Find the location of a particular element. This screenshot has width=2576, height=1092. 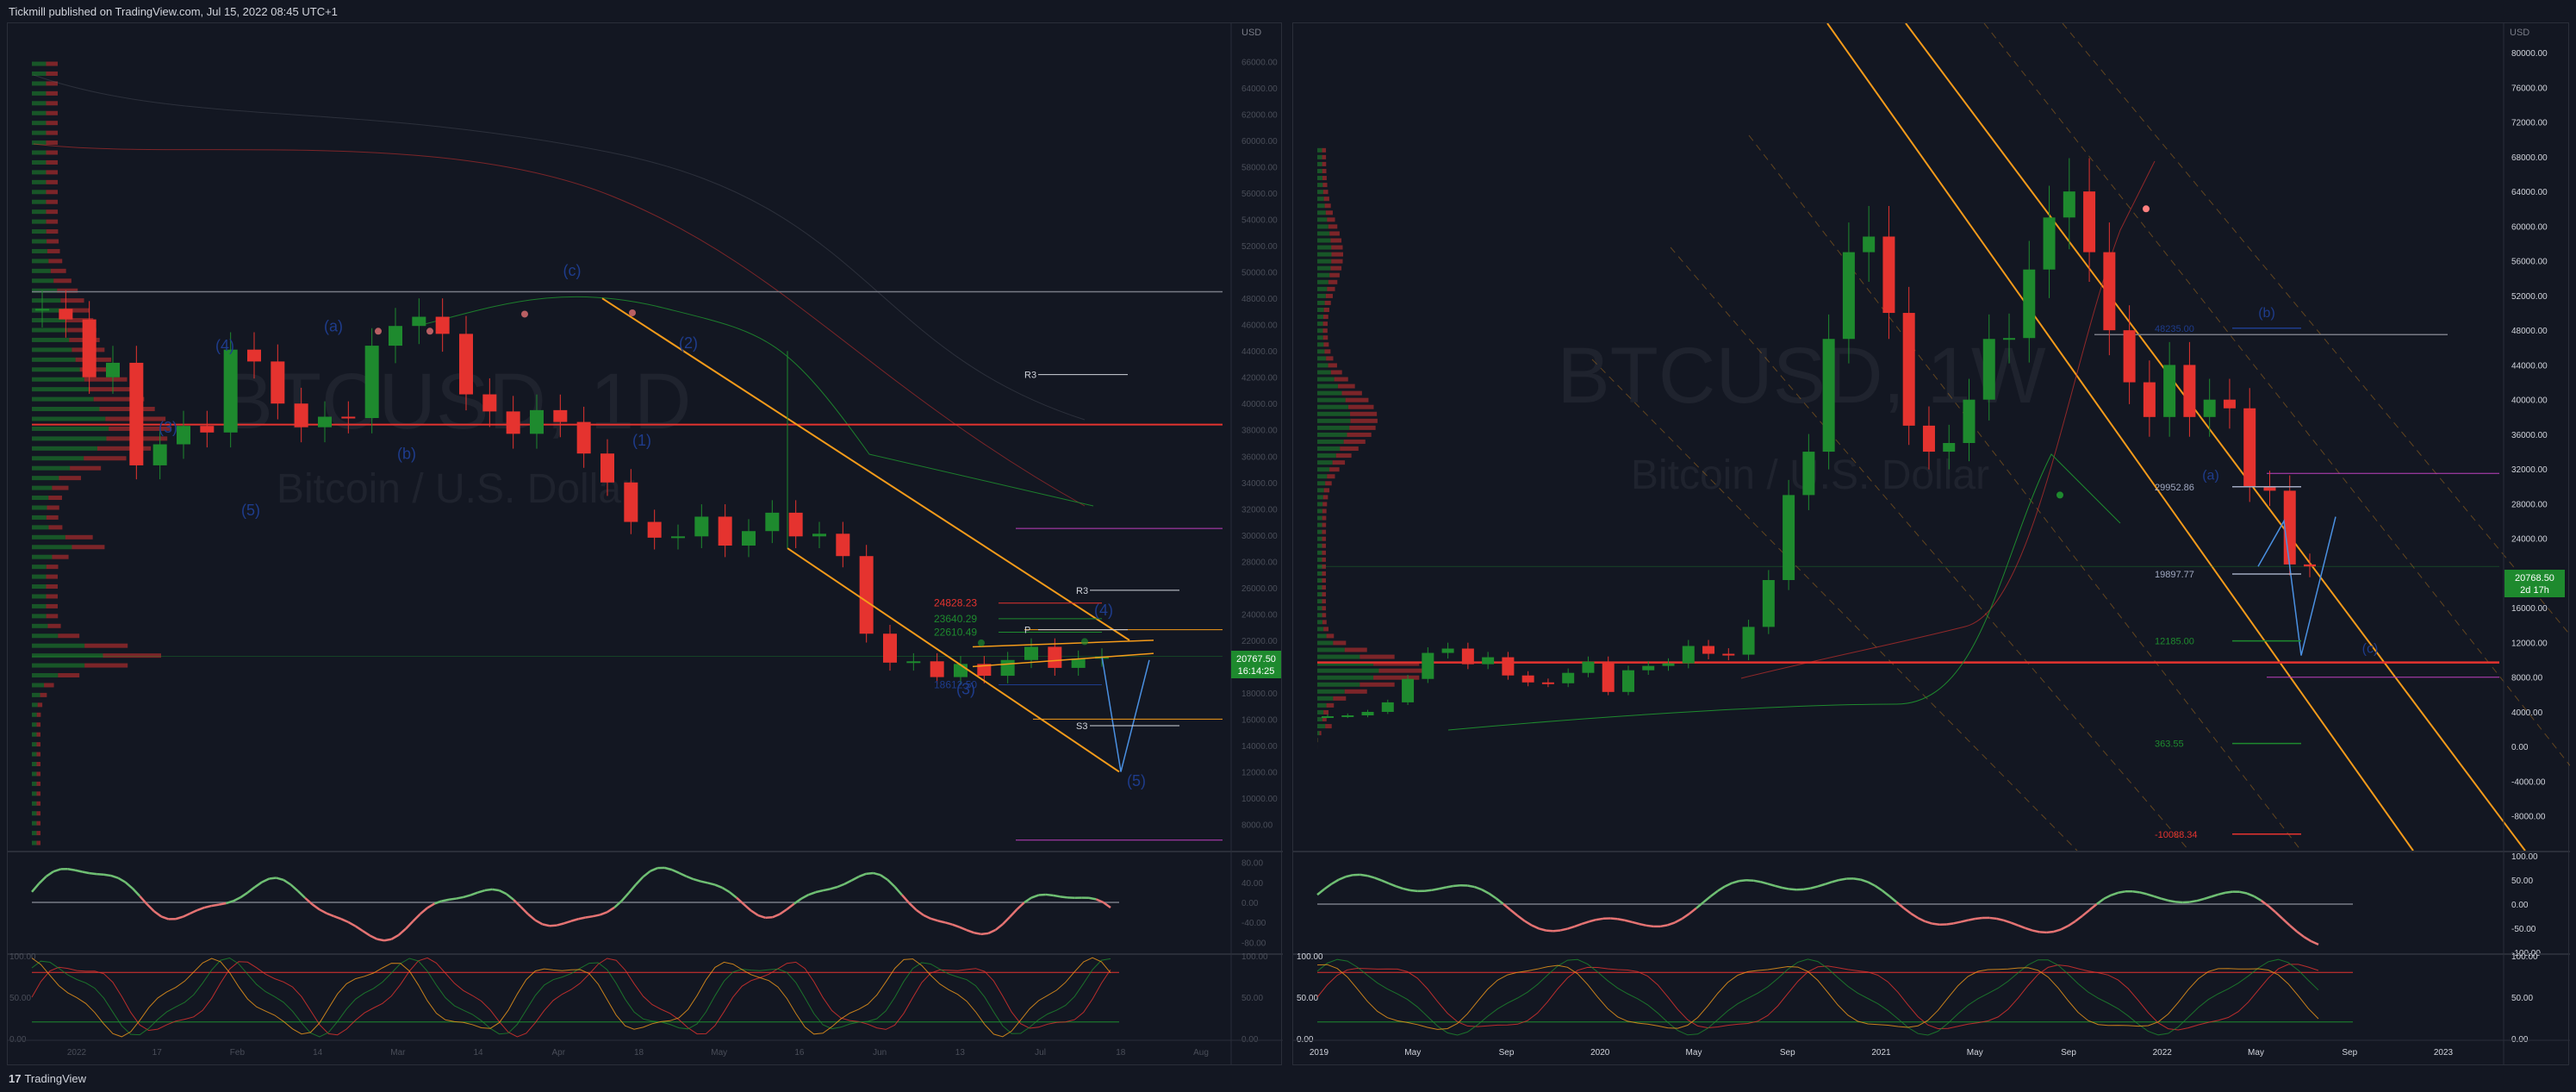

left-stoch-tick-1: 50.00 is located at coordinates (1252, 998).